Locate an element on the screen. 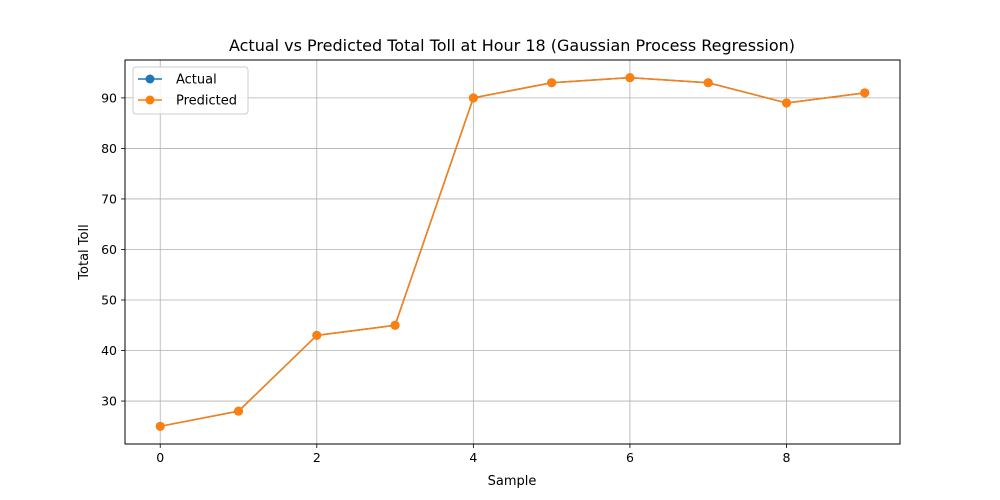 This screenshot has height=500, width=1000. x-tick-label: 2 is located at coordinates (317, 457).